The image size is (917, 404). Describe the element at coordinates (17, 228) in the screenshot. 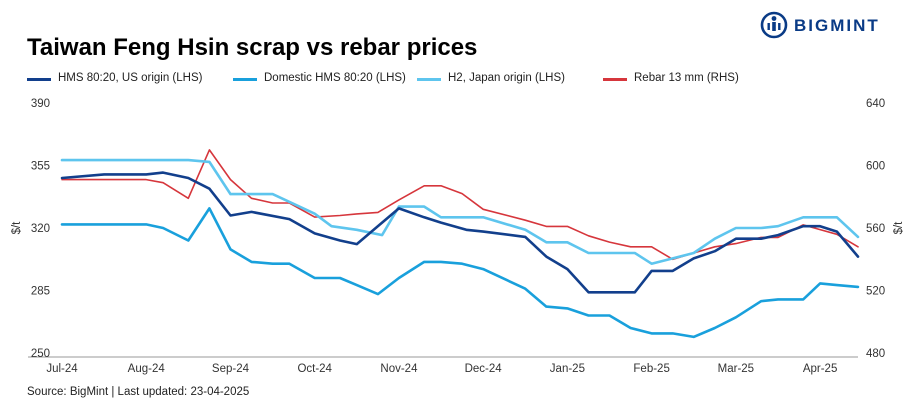

I see `y-left-axis-label: $/t` at that location.